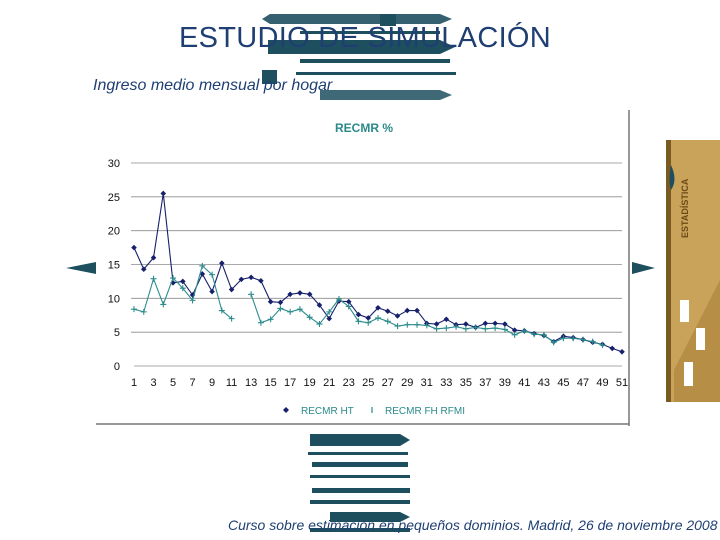 The image size is (720, 540). I want to click on x-tick-label: 9, so click(212, 383).